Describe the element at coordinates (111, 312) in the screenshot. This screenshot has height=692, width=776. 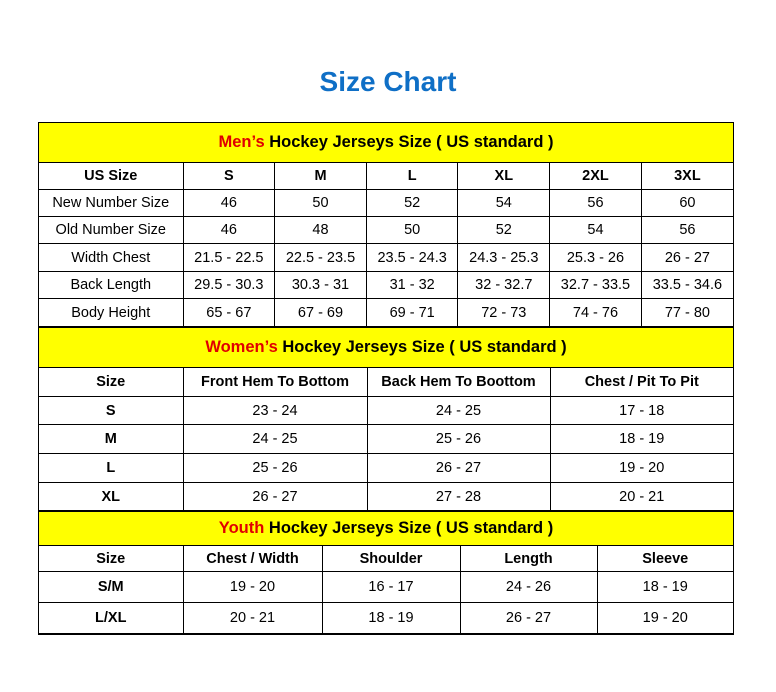
I see `row-label: Body Height` at that location.